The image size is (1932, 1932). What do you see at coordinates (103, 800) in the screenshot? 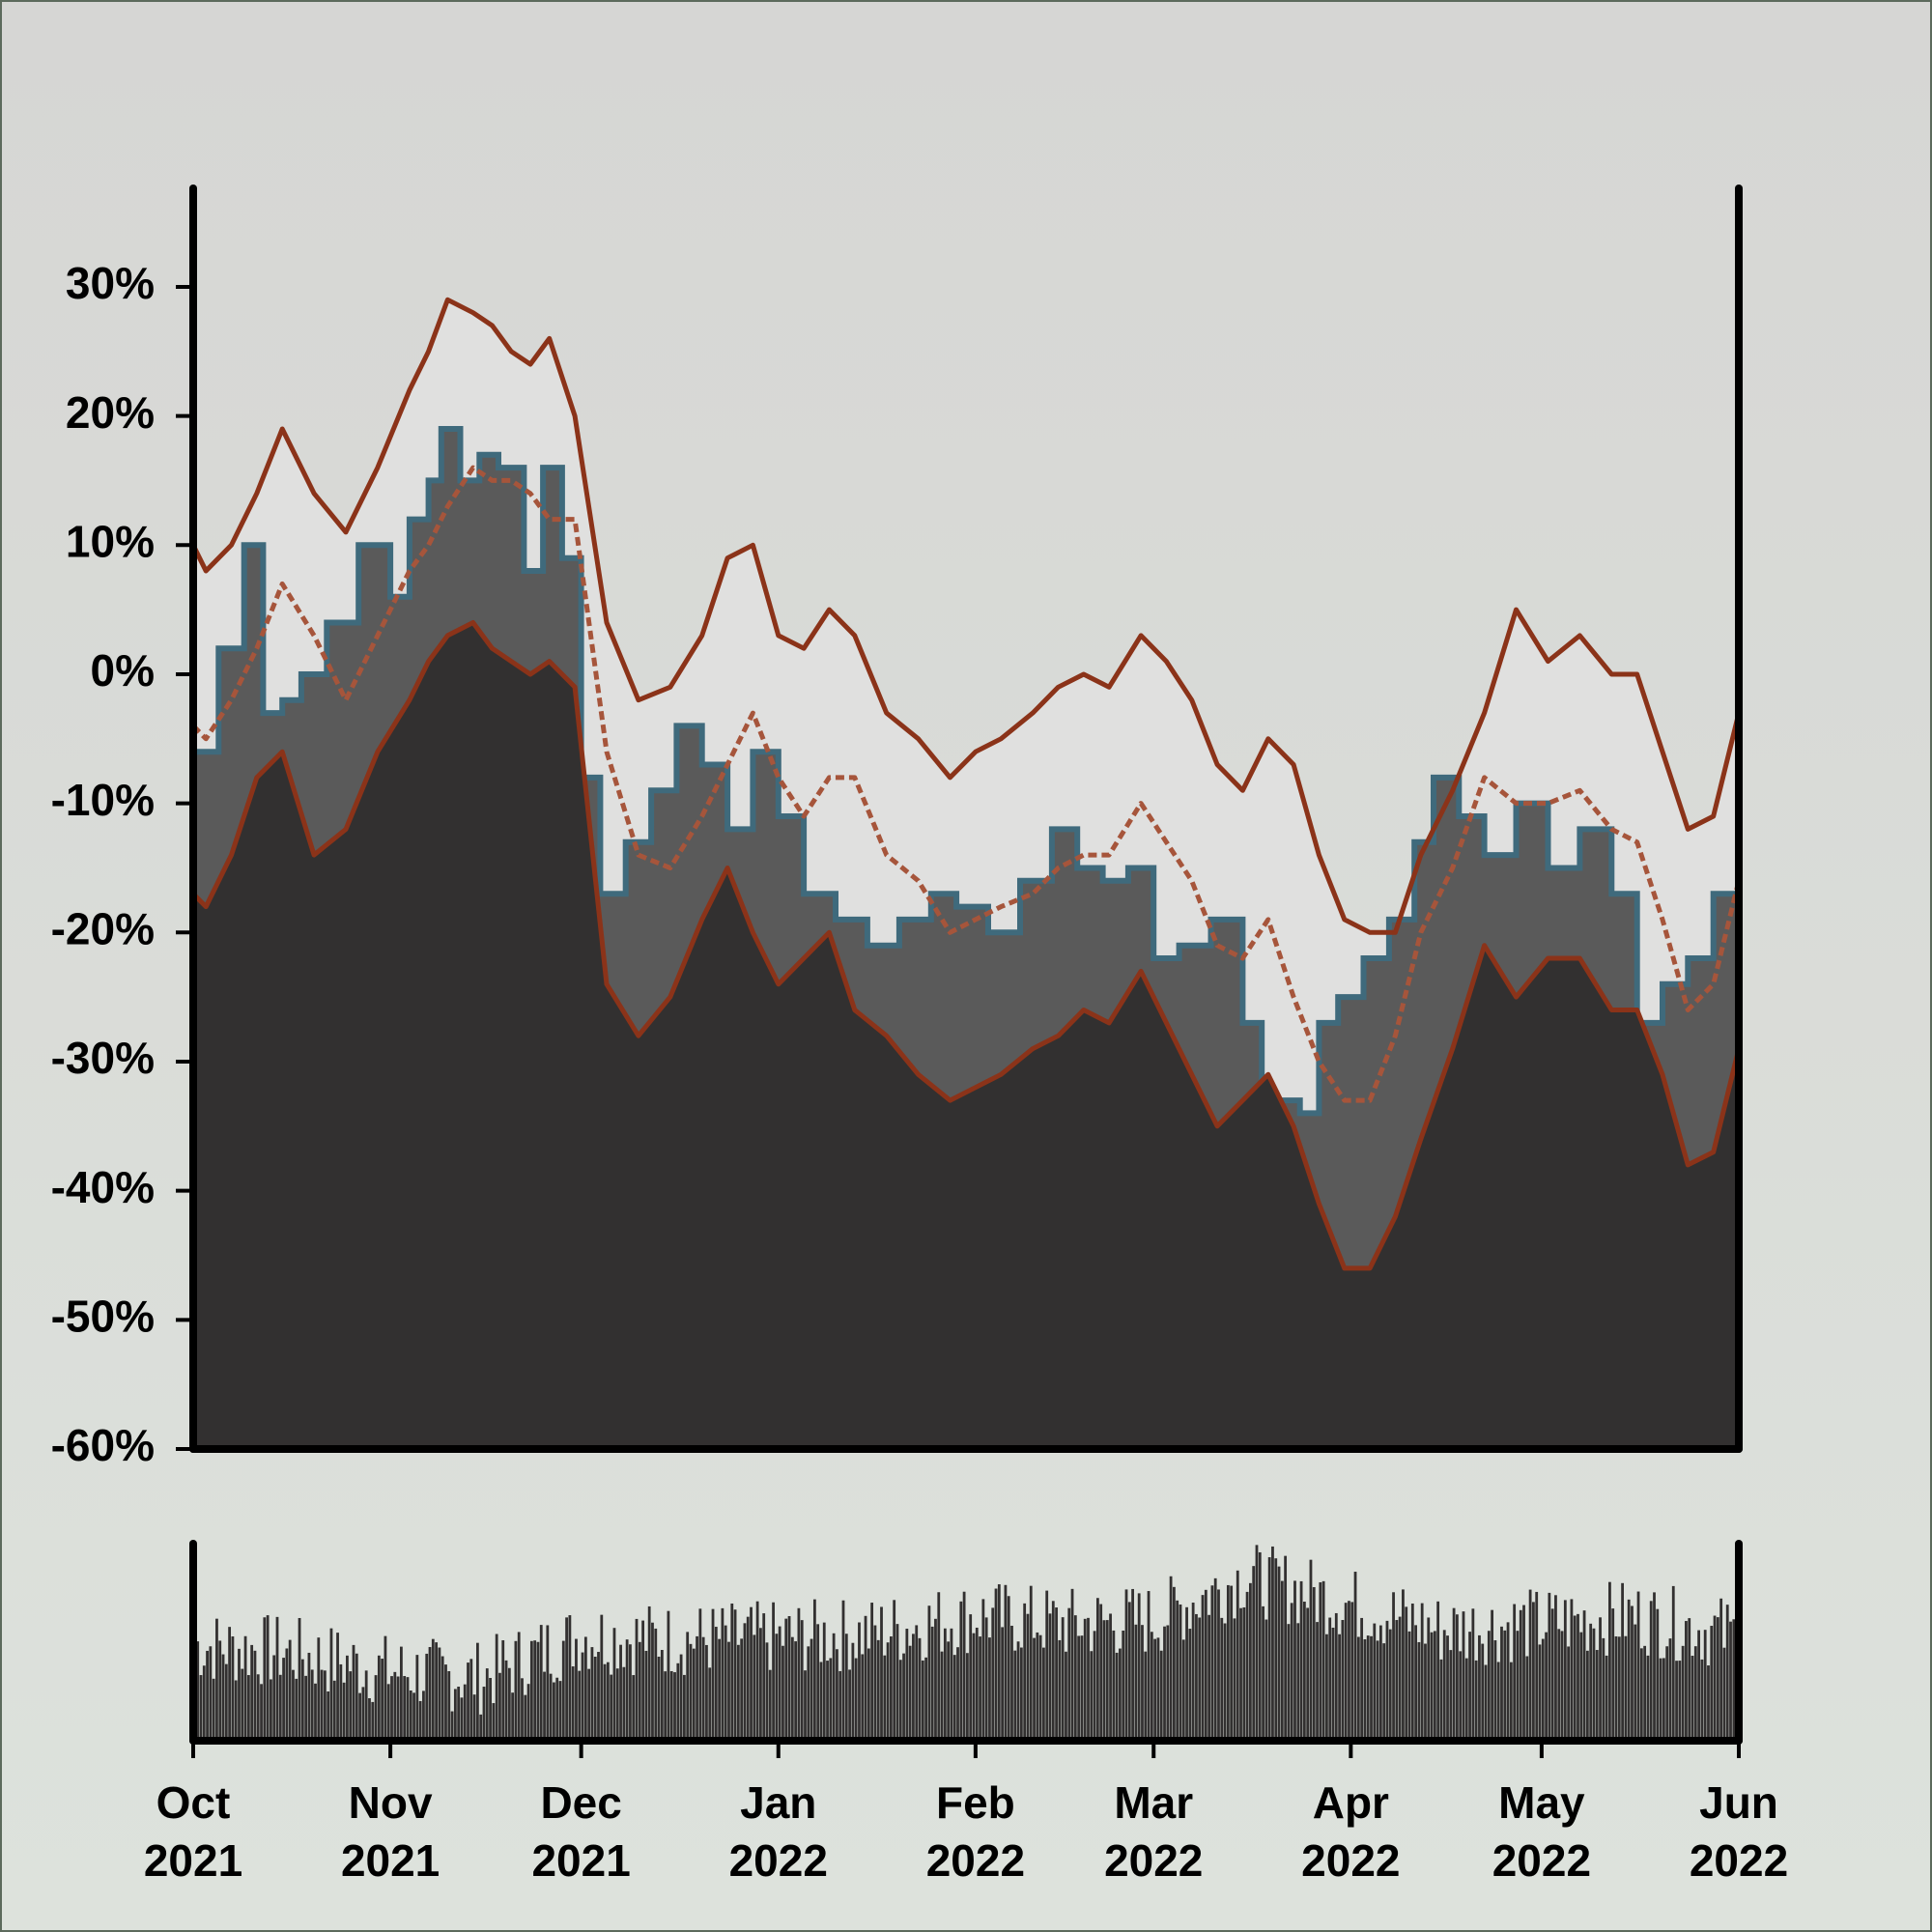
I see `y-tick-label: -10%` at bounding box center [103, 800].